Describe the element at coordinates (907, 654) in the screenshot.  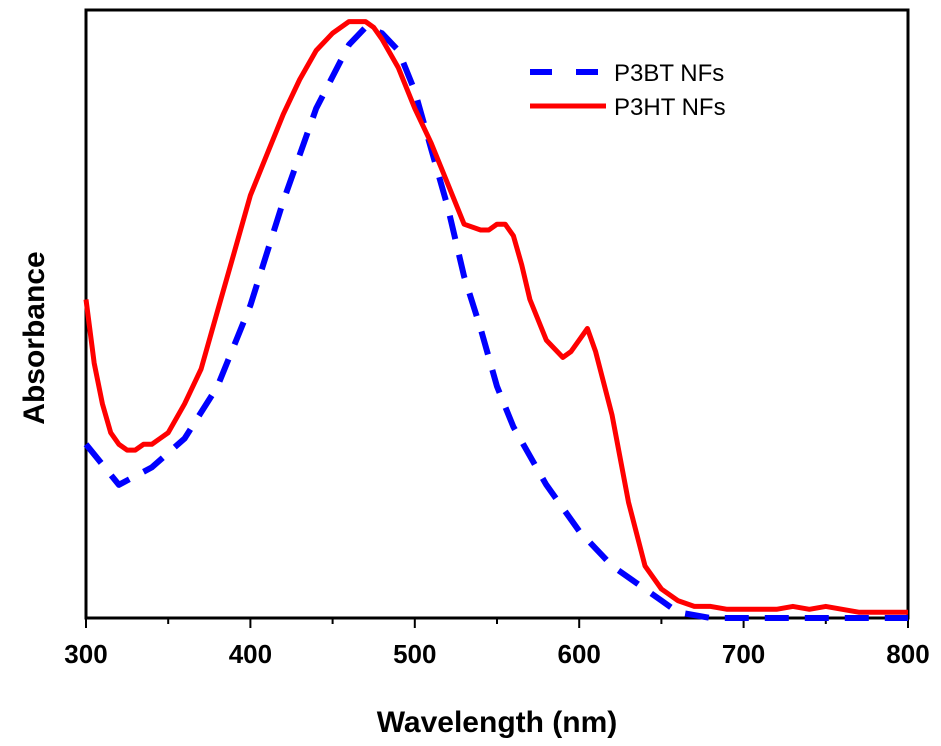
I see `x-tick-label: 800` at that location.